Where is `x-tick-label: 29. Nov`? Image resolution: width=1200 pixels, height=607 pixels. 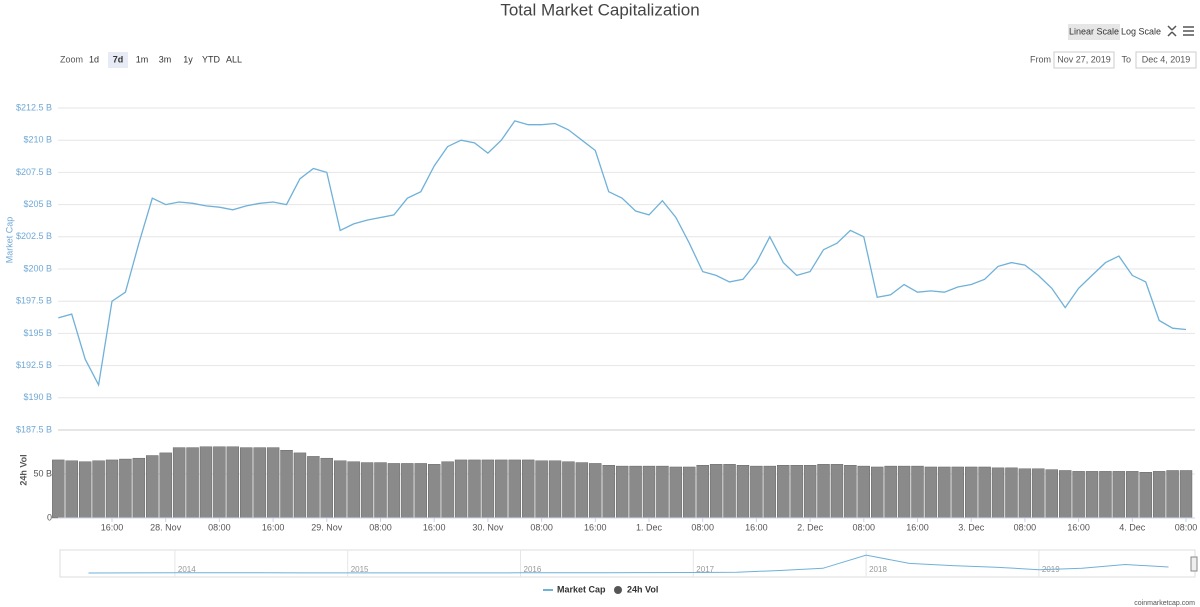
x-tick-label: 29. Nov is located at coordinates (327, 527).